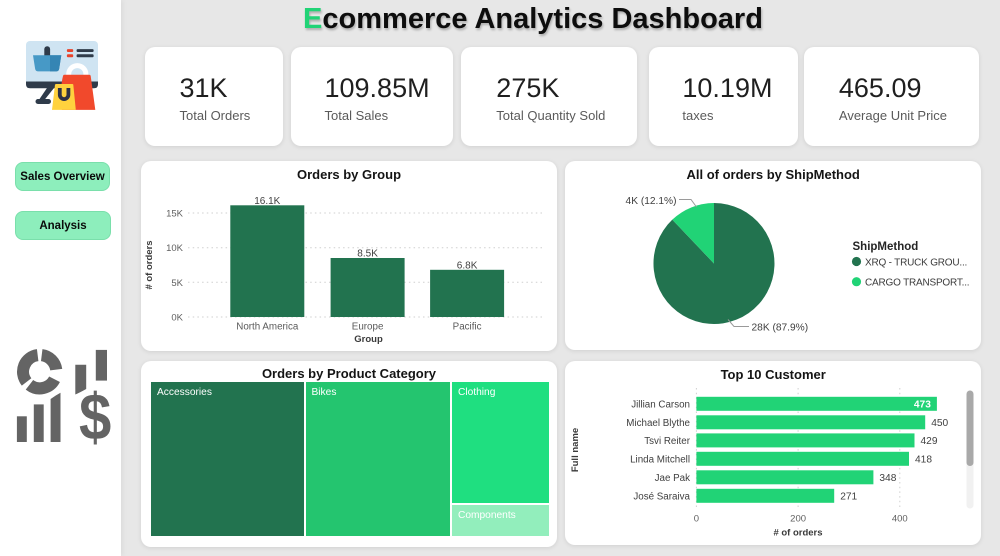 Image resolution: width=1000 pixels, height=556 pixels. Describe the element at coordinates (922, 405) in the screenshot. I see `svg-text: 473` at that location.